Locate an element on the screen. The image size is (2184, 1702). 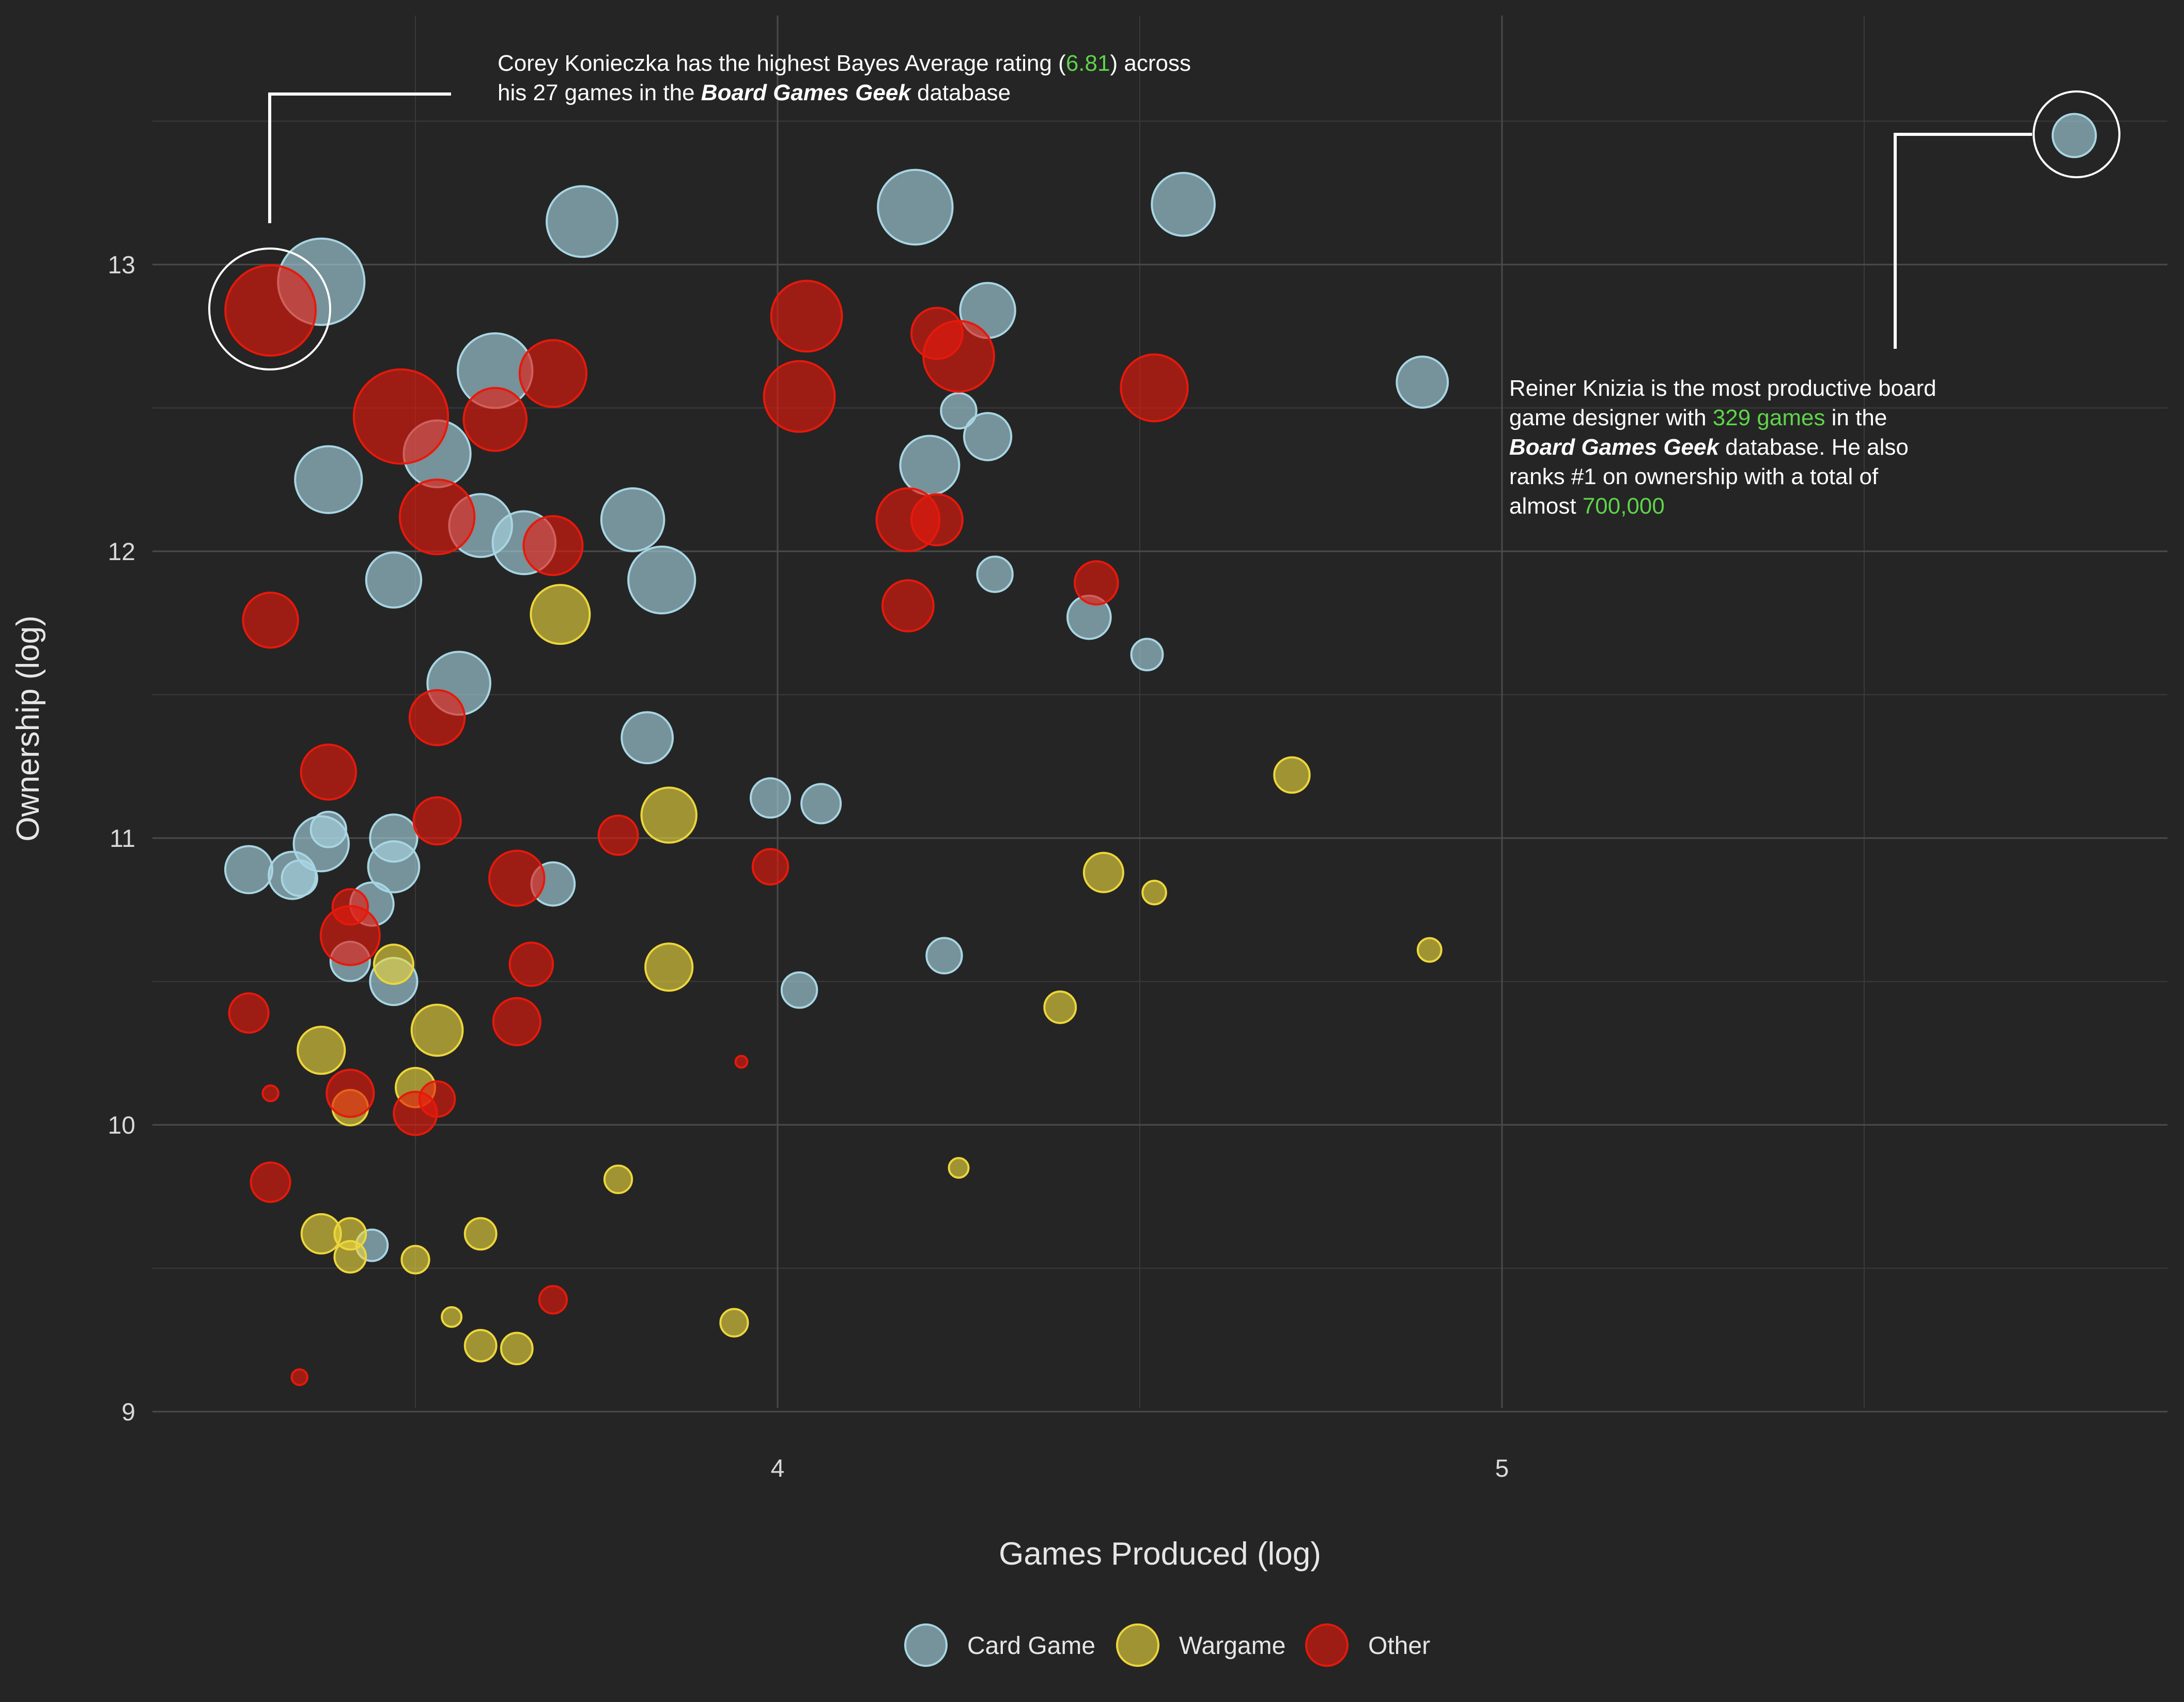
highlight-ring-knizia is located at coordinates (2076, 134).